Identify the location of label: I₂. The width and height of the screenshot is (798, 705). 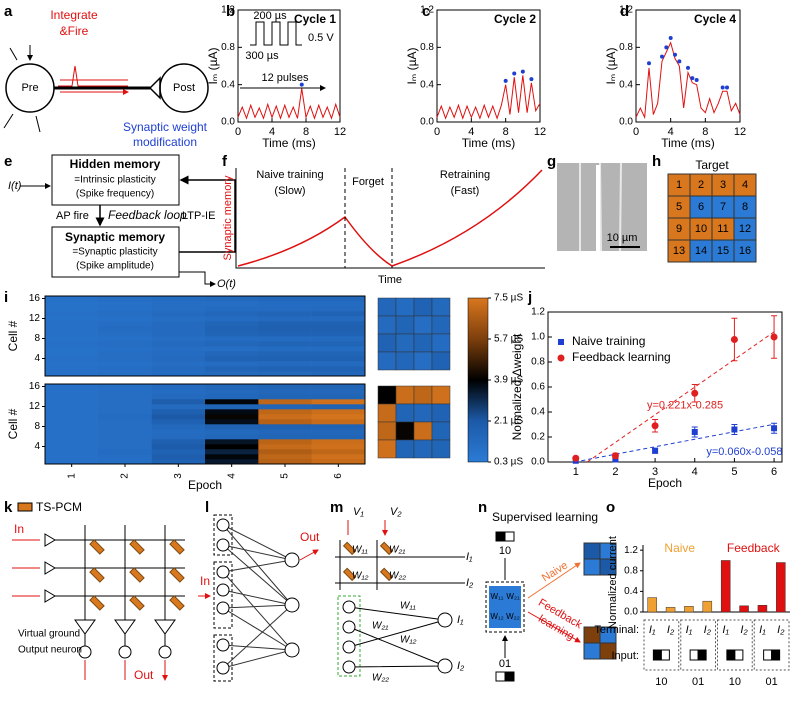
(461, 666).